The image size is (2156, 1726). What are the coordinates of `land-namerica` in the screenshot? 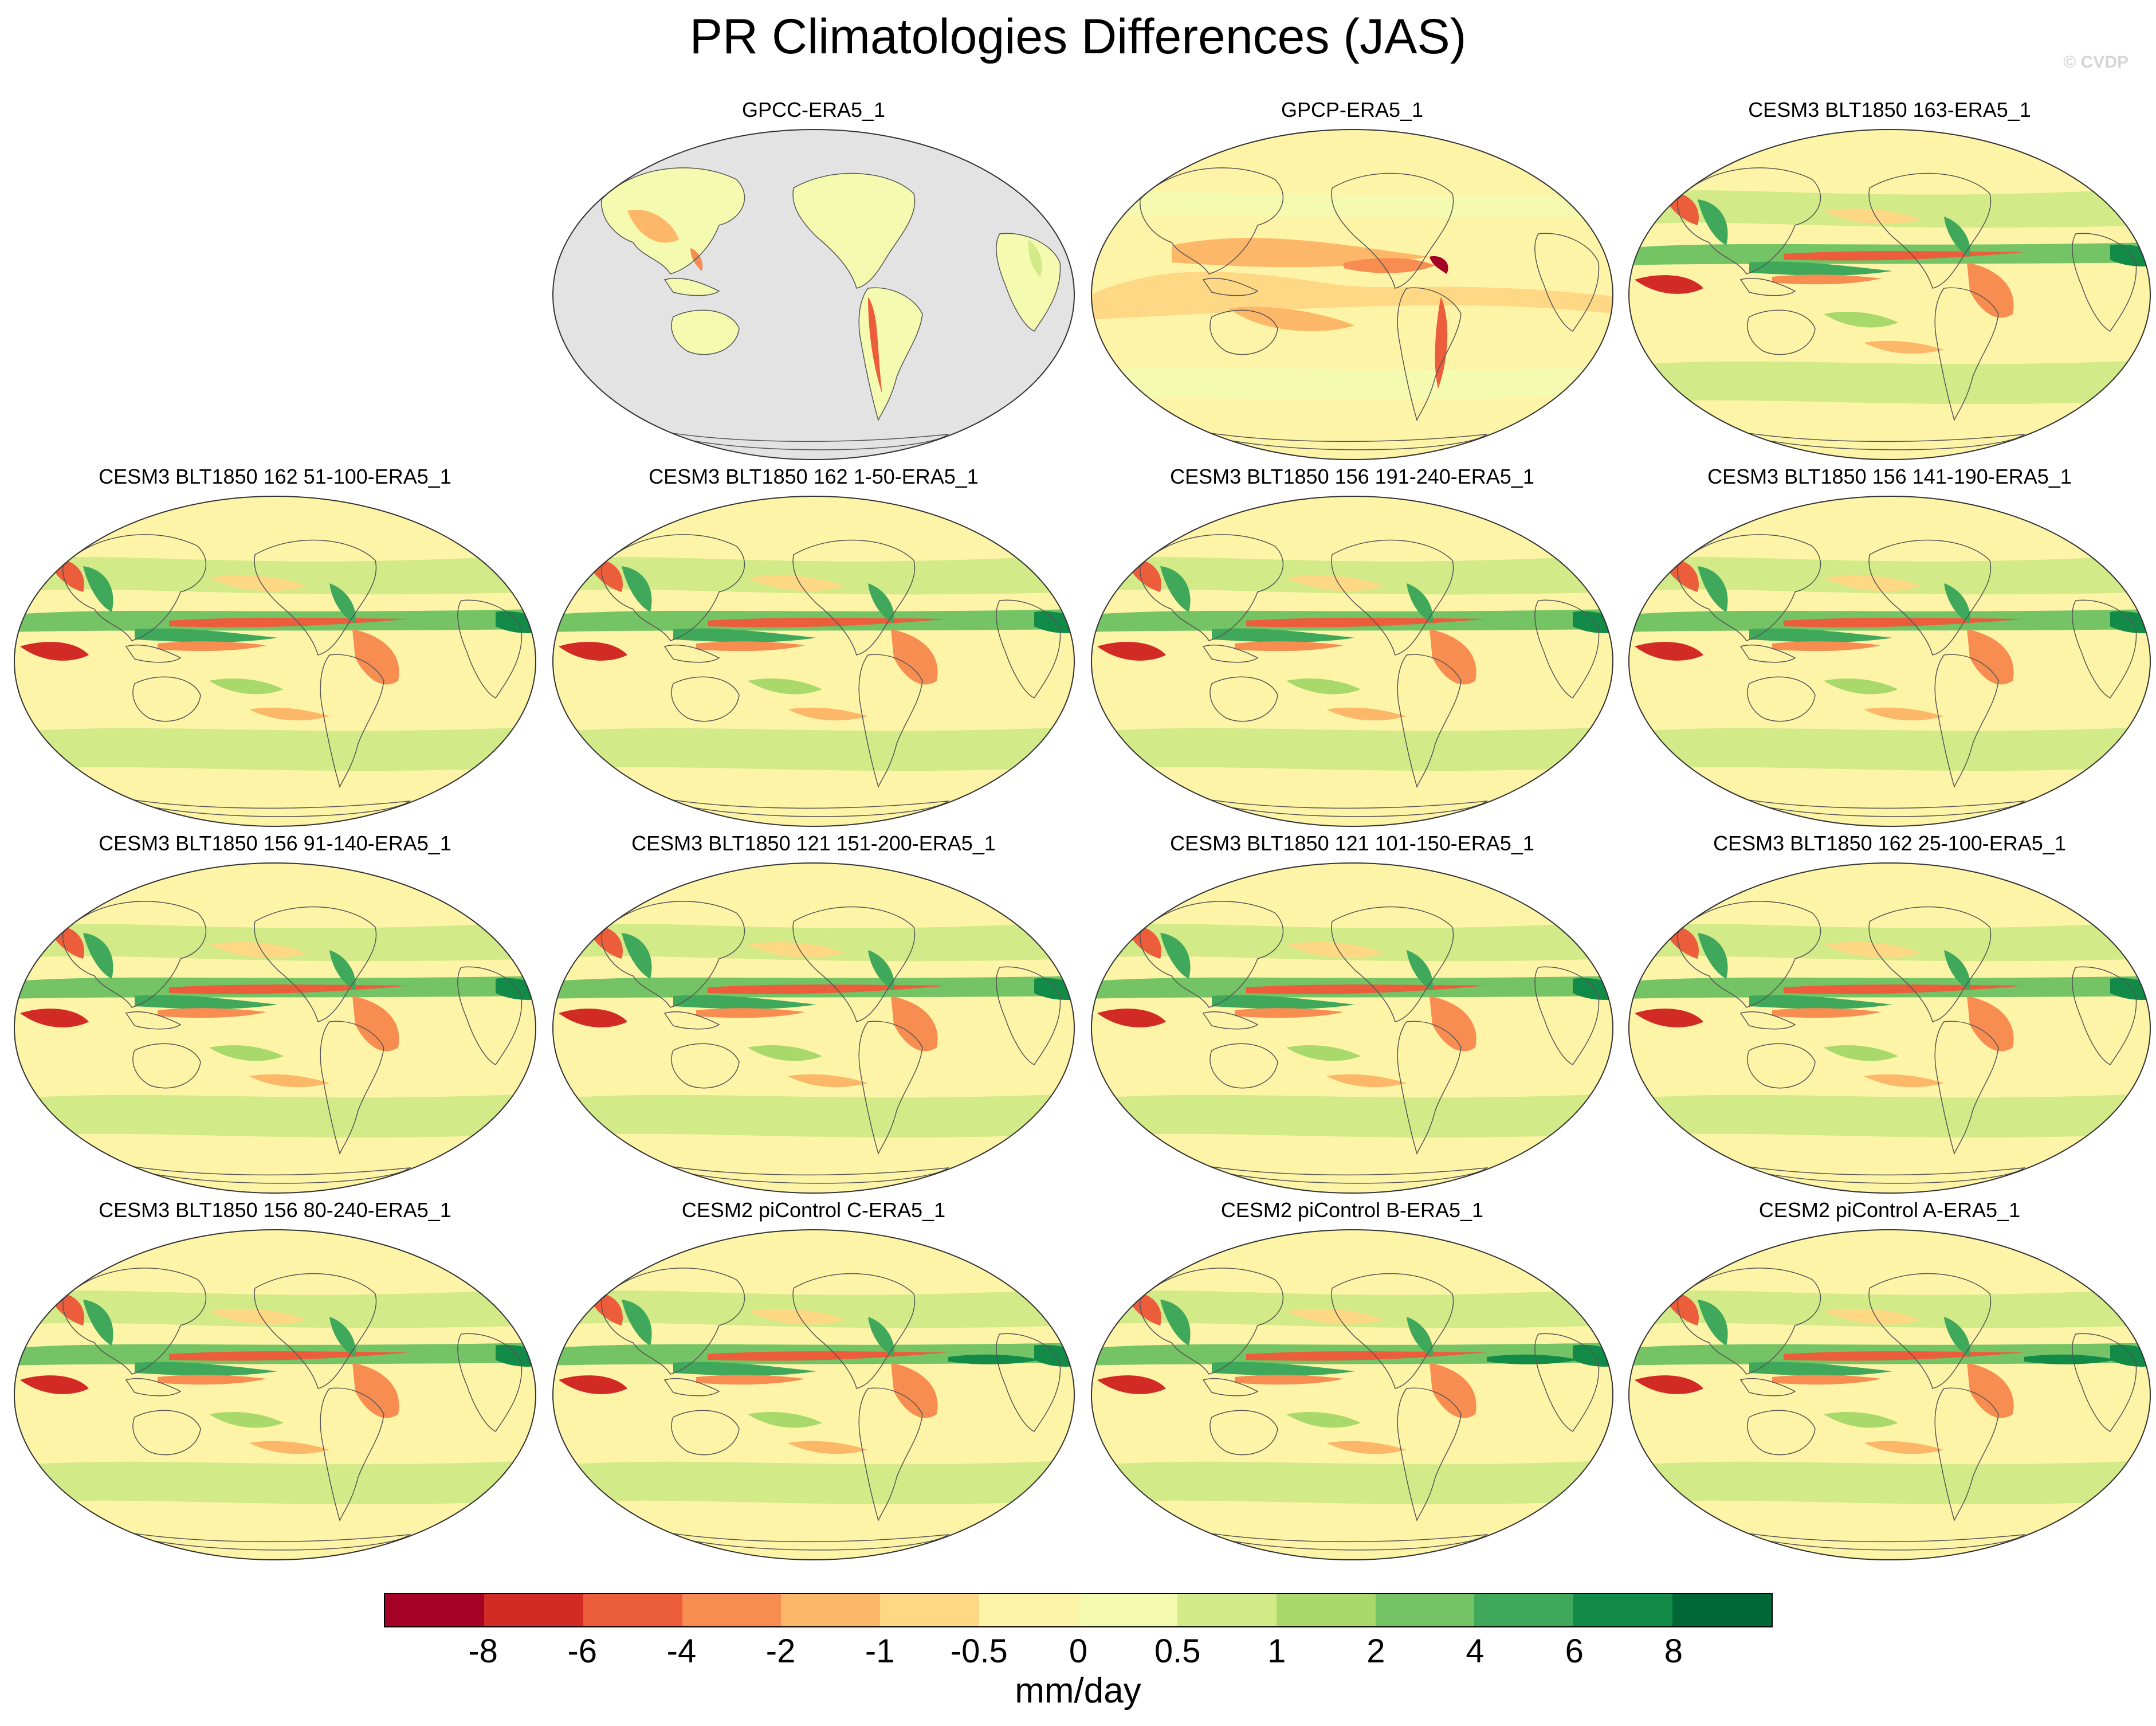 It's located at (854, 231).